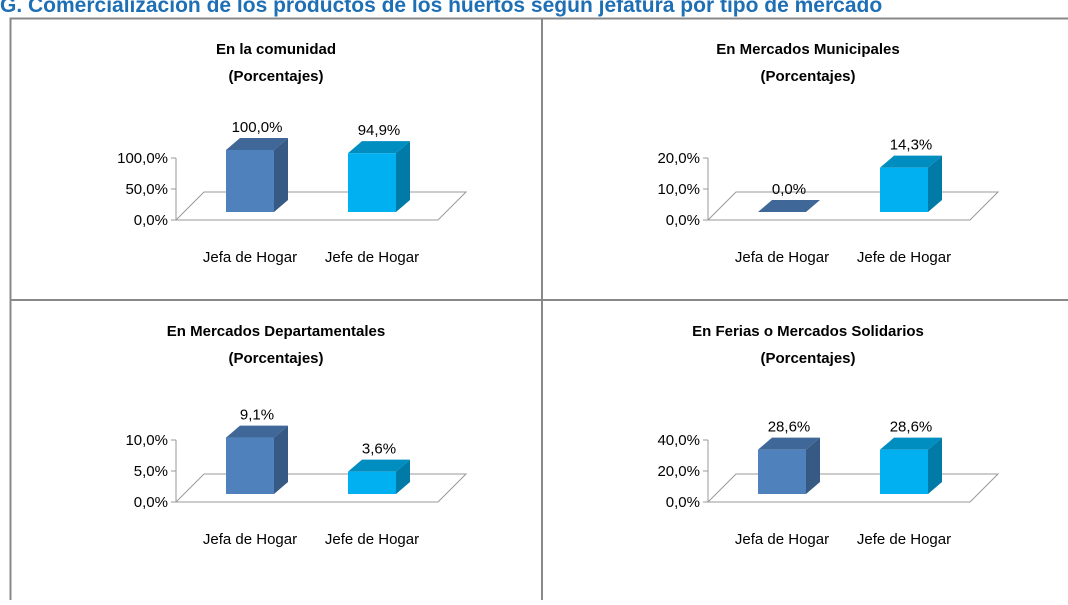  I want to click on chart-title: En la comunidad, so click(276, 49).